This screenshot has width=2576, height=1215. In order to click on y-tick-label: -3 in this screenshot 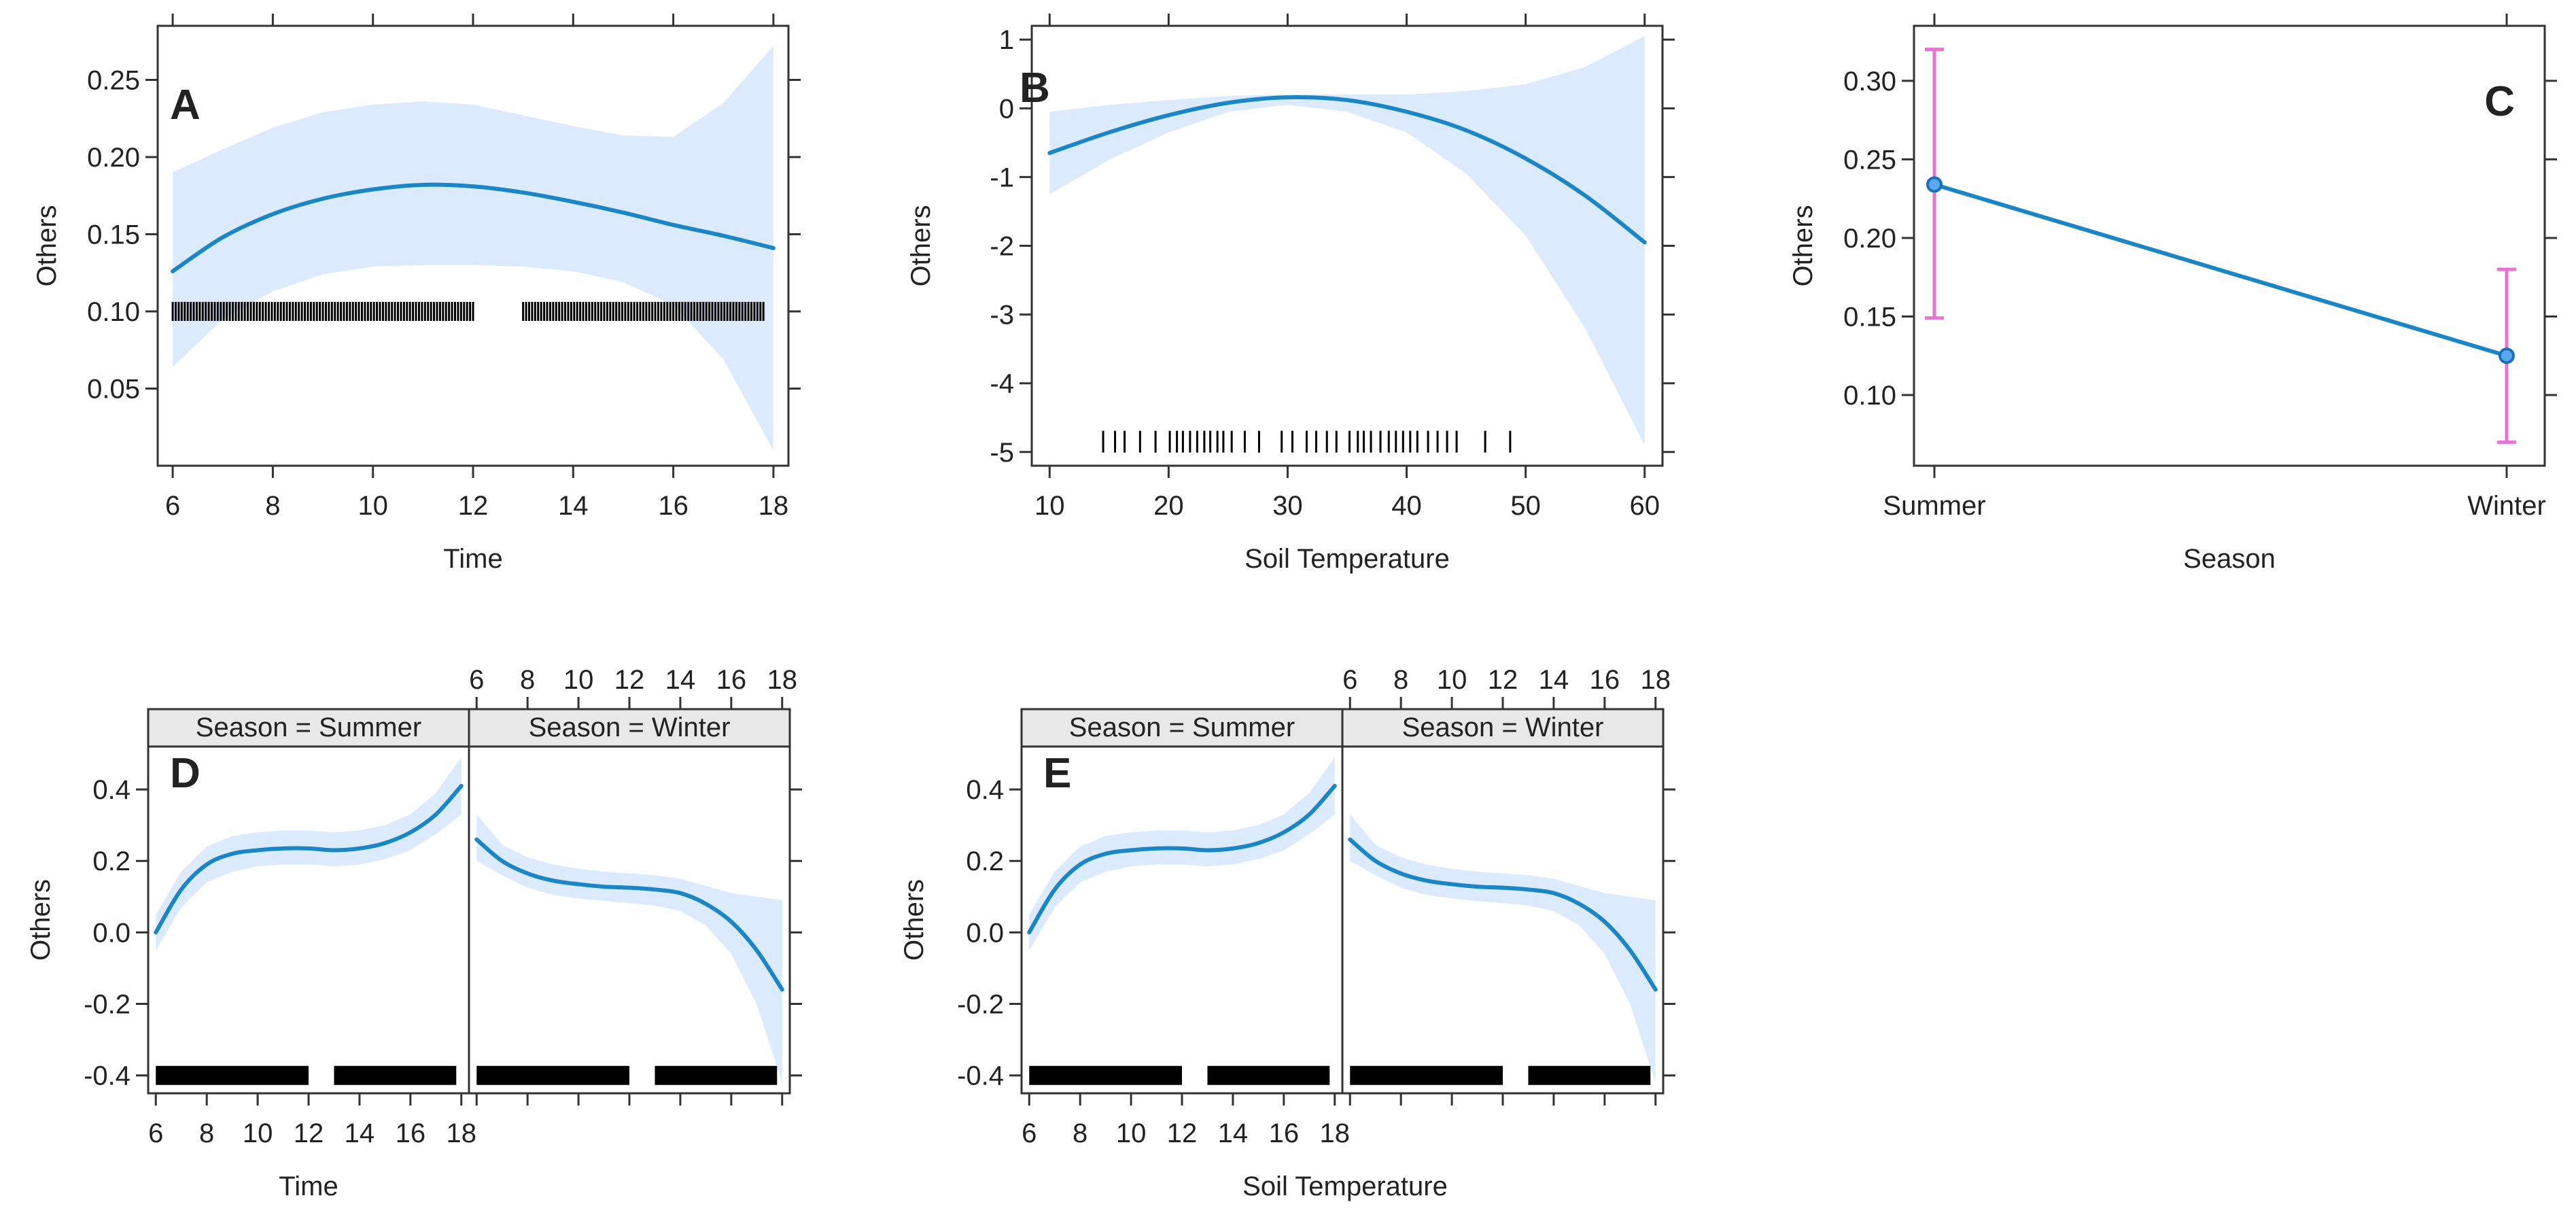, I will do `click(1002, 315)`.